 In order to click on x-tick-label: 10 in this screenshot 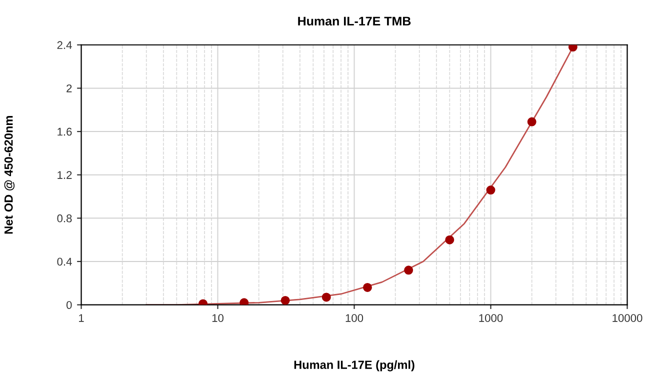, I will do `click(218, 318)`.